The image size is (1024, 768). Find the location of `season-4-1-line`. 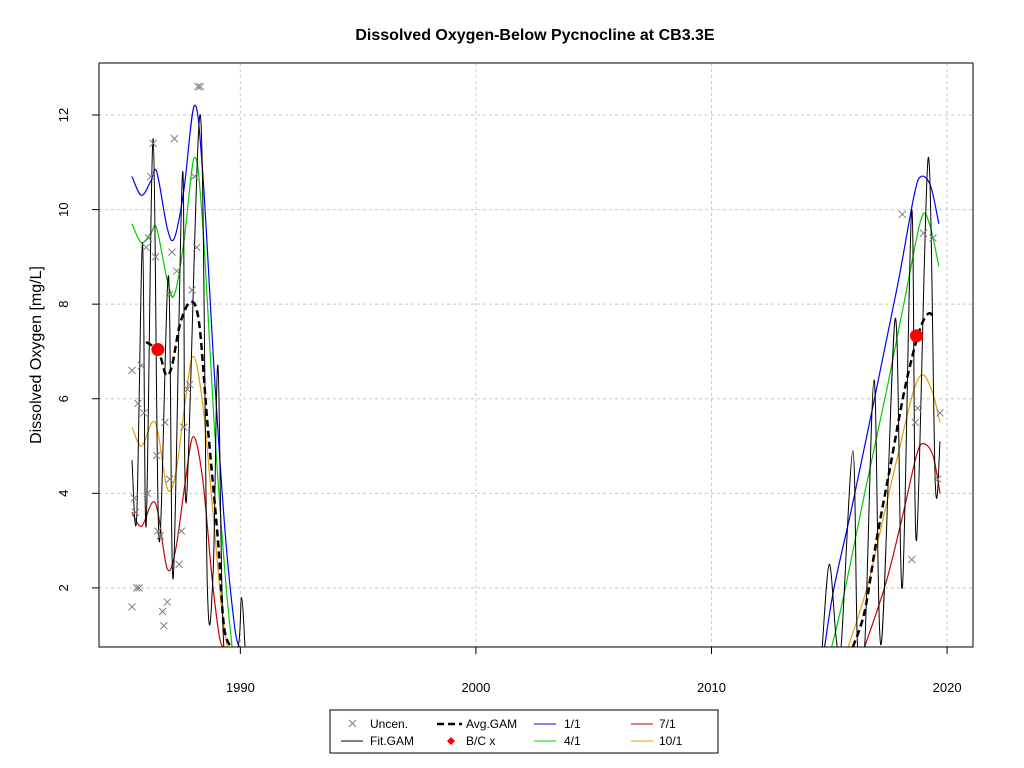

season-4-1-line is located at coordinates (885, 429).